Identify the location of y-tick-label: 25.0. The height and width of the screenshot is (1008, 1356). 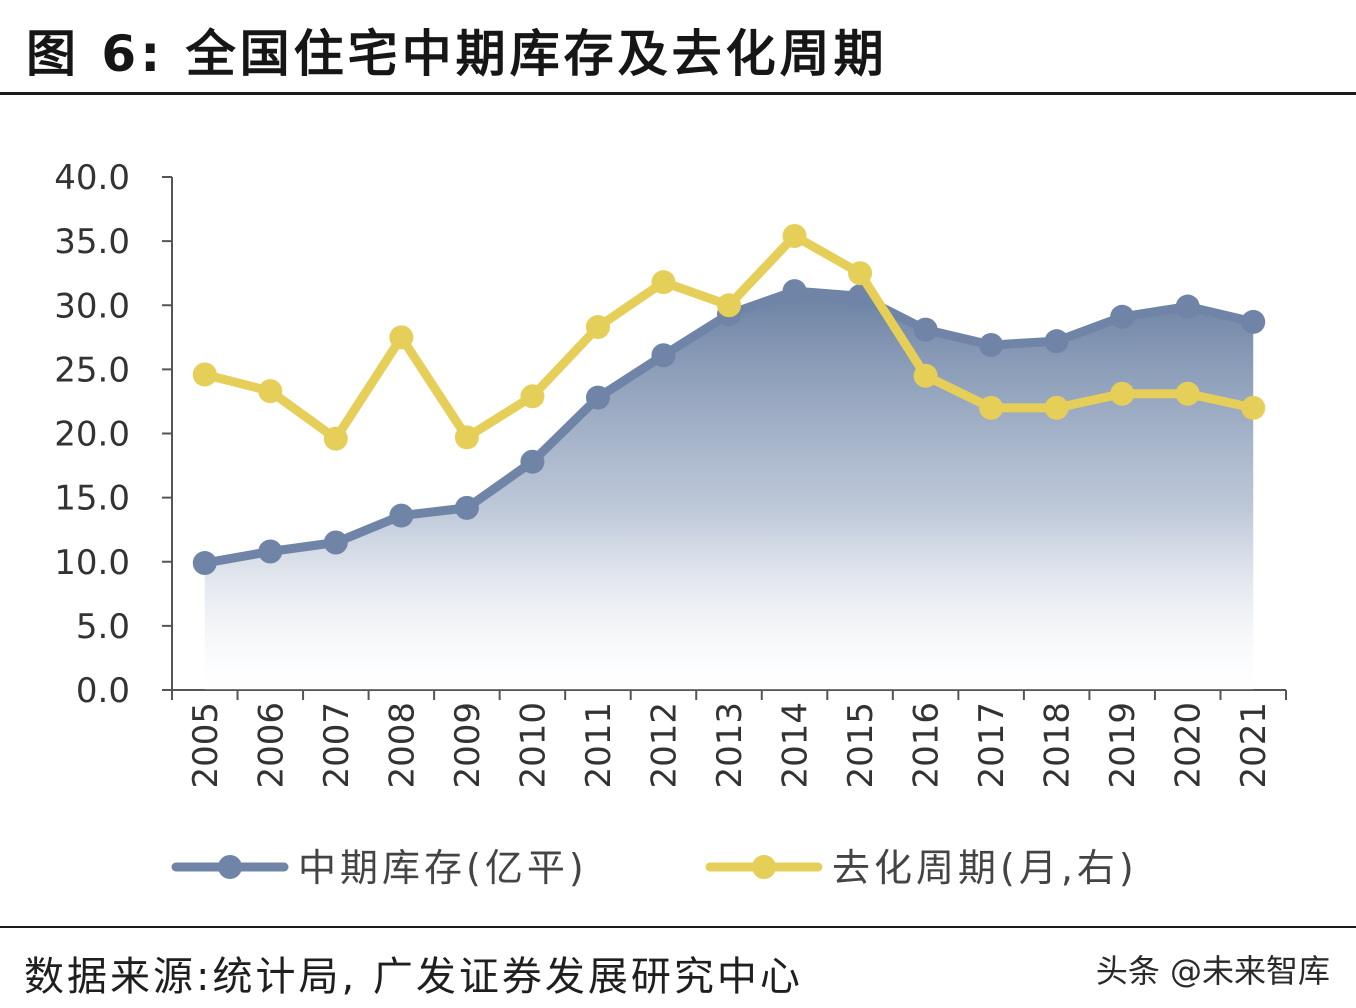
(92, 370).